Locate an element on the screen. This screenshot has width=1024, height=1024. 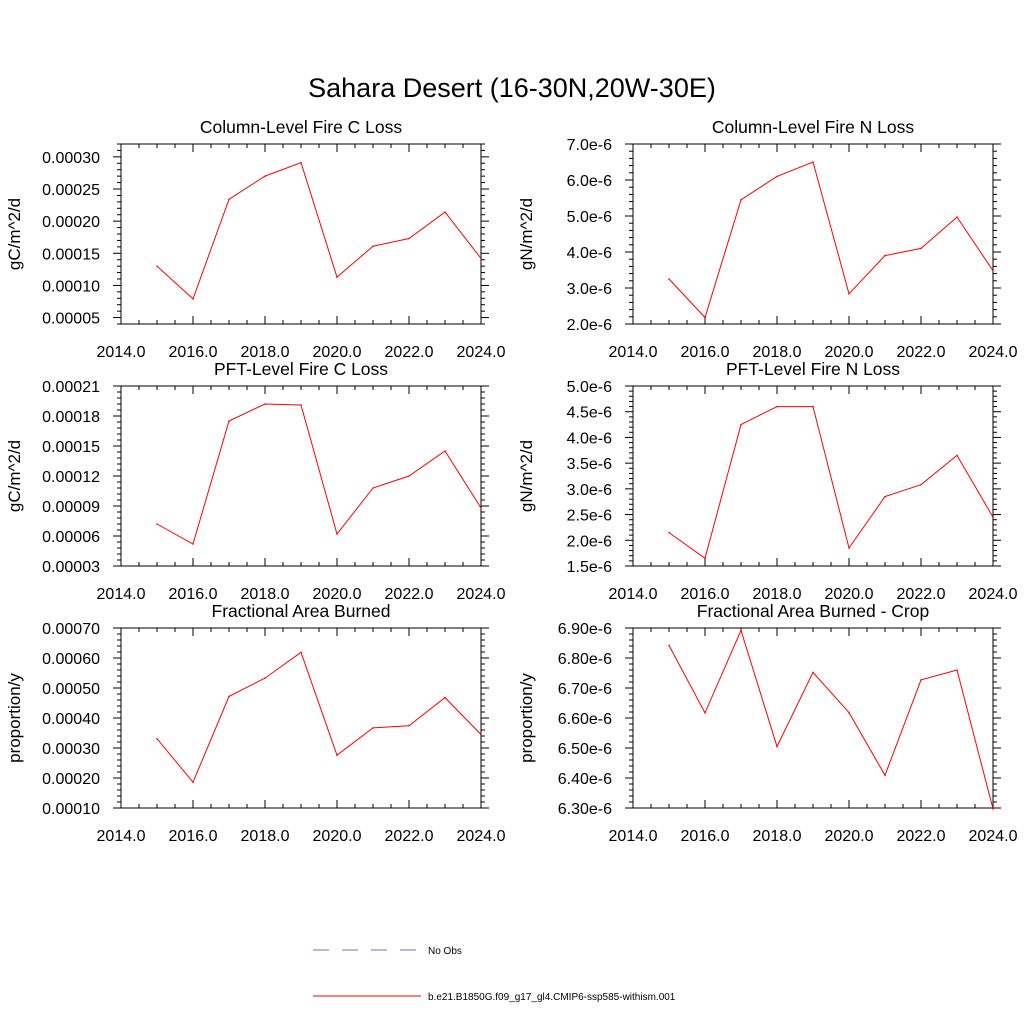
chart3-ytick-label: 0.00018 is located at coordinates (71, 417).